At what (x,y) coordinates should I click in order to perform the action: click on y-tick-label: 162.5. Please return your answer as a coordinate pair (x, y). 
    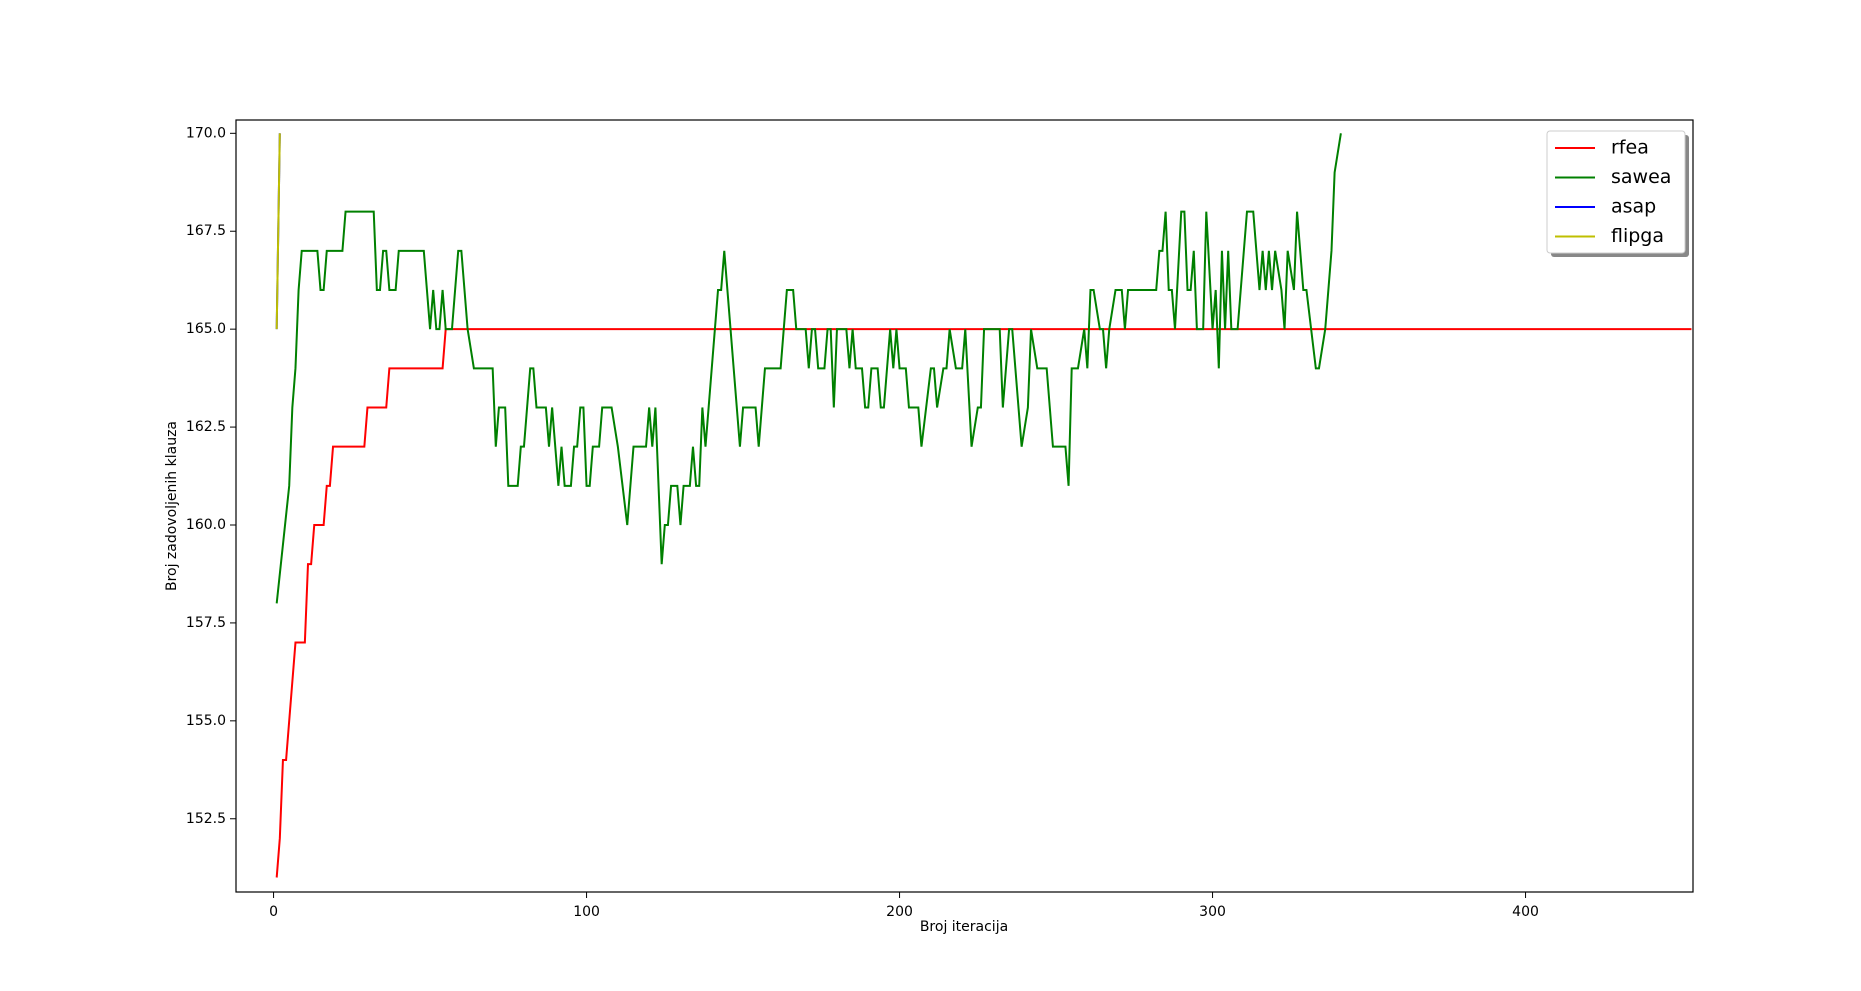
    Looking at the image, I should click on (206, 427).